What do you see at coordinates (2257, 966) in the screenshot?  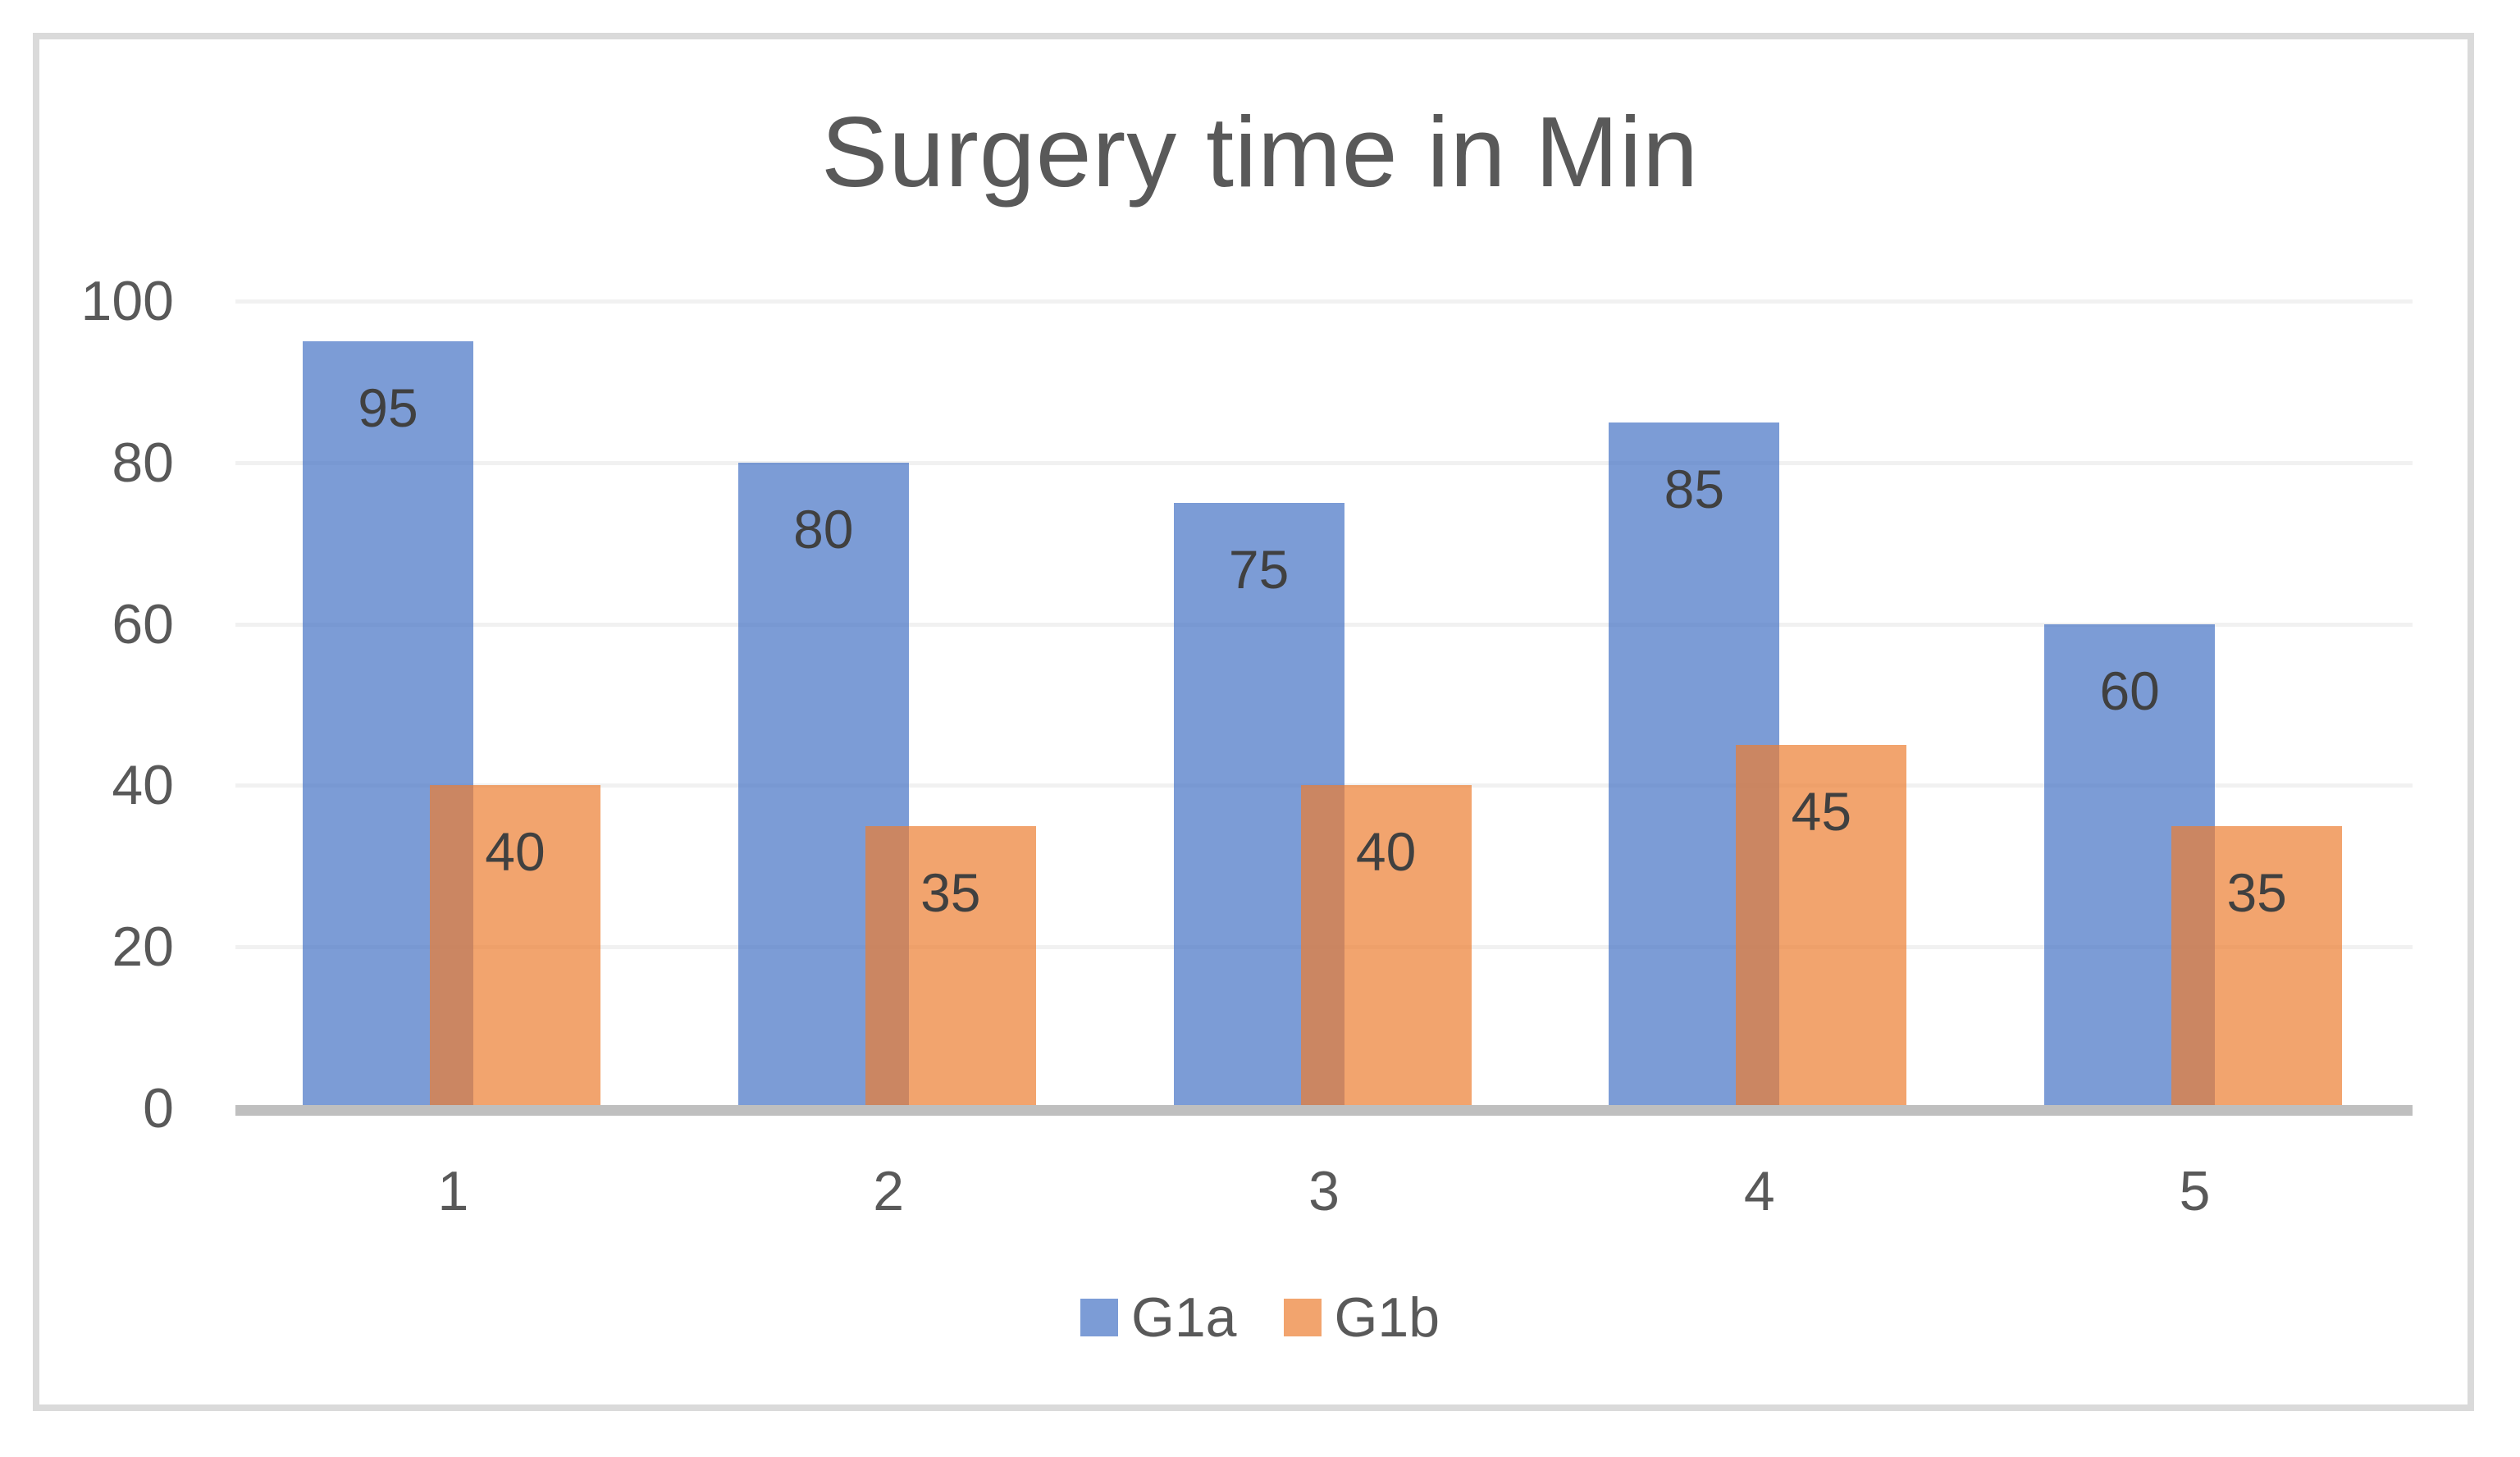 I see `bar-g1b-cat5: 35` at bounding box center [2257, 966].